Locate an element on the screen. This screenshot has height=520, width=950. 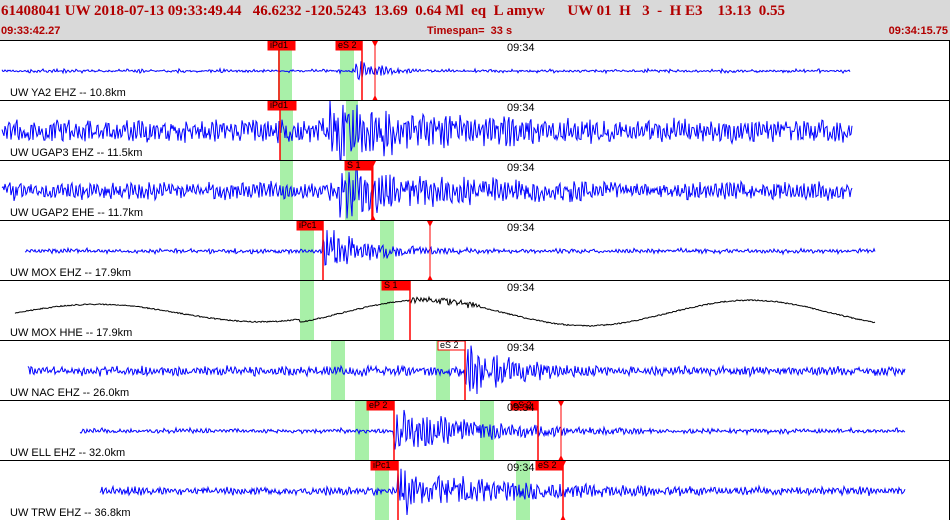
trace-panel: eP 2 eS 2 09:34 UW ELL EHZ -- 32.0km is located at coordinates (475, 430).